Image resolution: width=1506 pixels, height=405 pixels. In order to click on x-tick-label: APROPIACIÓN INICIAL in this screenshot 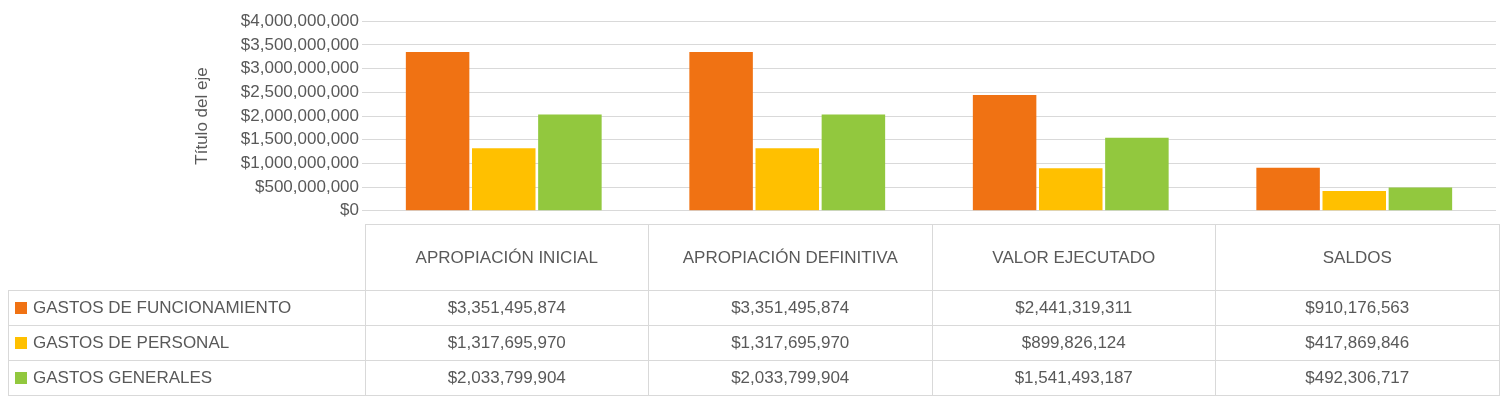, I will do `click(506, 257)`.